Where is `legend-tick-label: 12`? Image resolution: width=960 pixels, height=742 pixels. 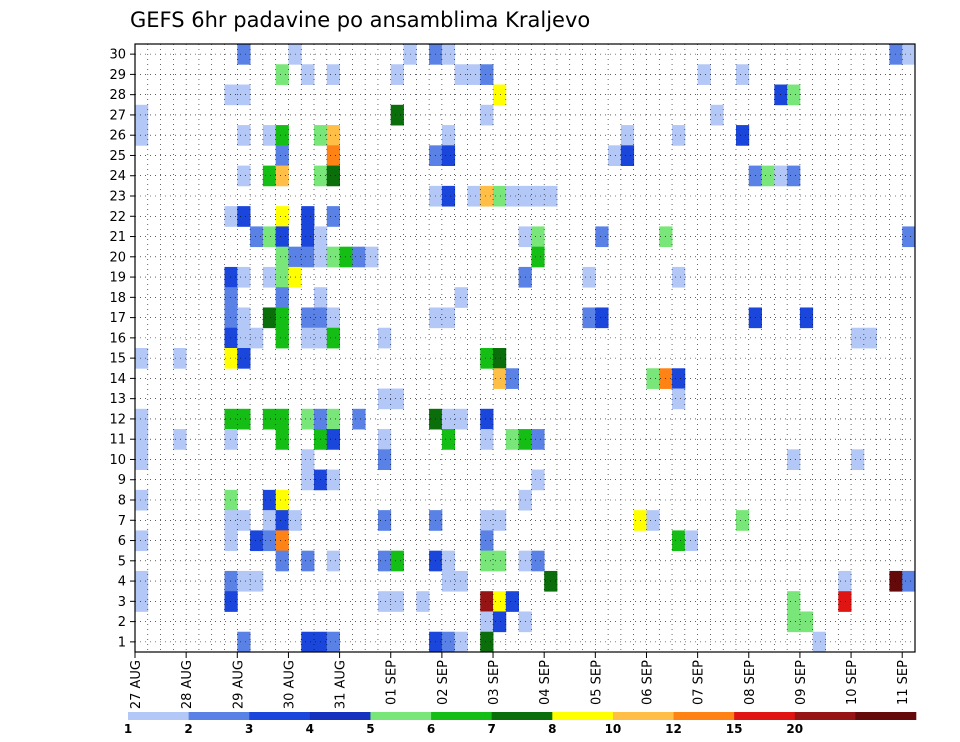 legend-tick-label: 12 is located at coordinates (673, 729).